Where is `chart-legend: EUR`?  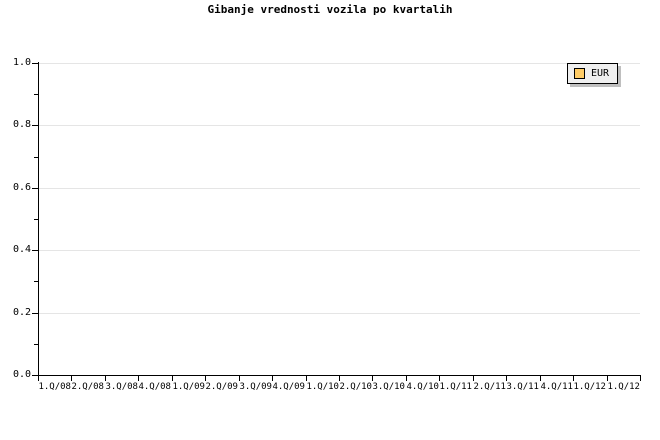
chart-legend: EUR is located at coordinates (593, 73).